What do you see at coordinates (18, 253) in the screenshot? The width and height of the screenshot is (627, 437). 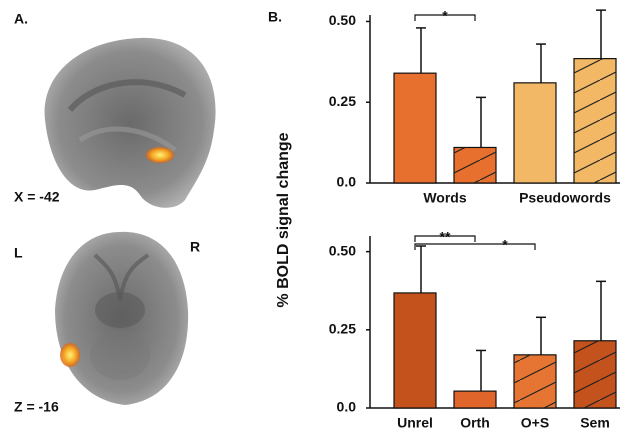 I see `hemisphere-label: L` at bounding box center [18, 253].